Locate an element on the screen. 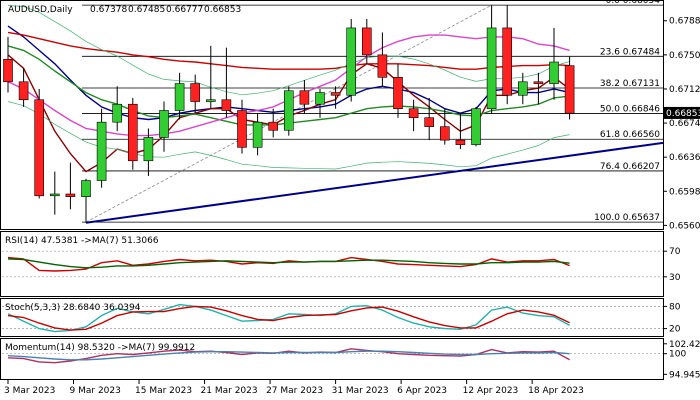 The height and width of the screenshot is (400, 700). fib-level-label: 100.0 0.65637 is located at coordinates (627, 218).